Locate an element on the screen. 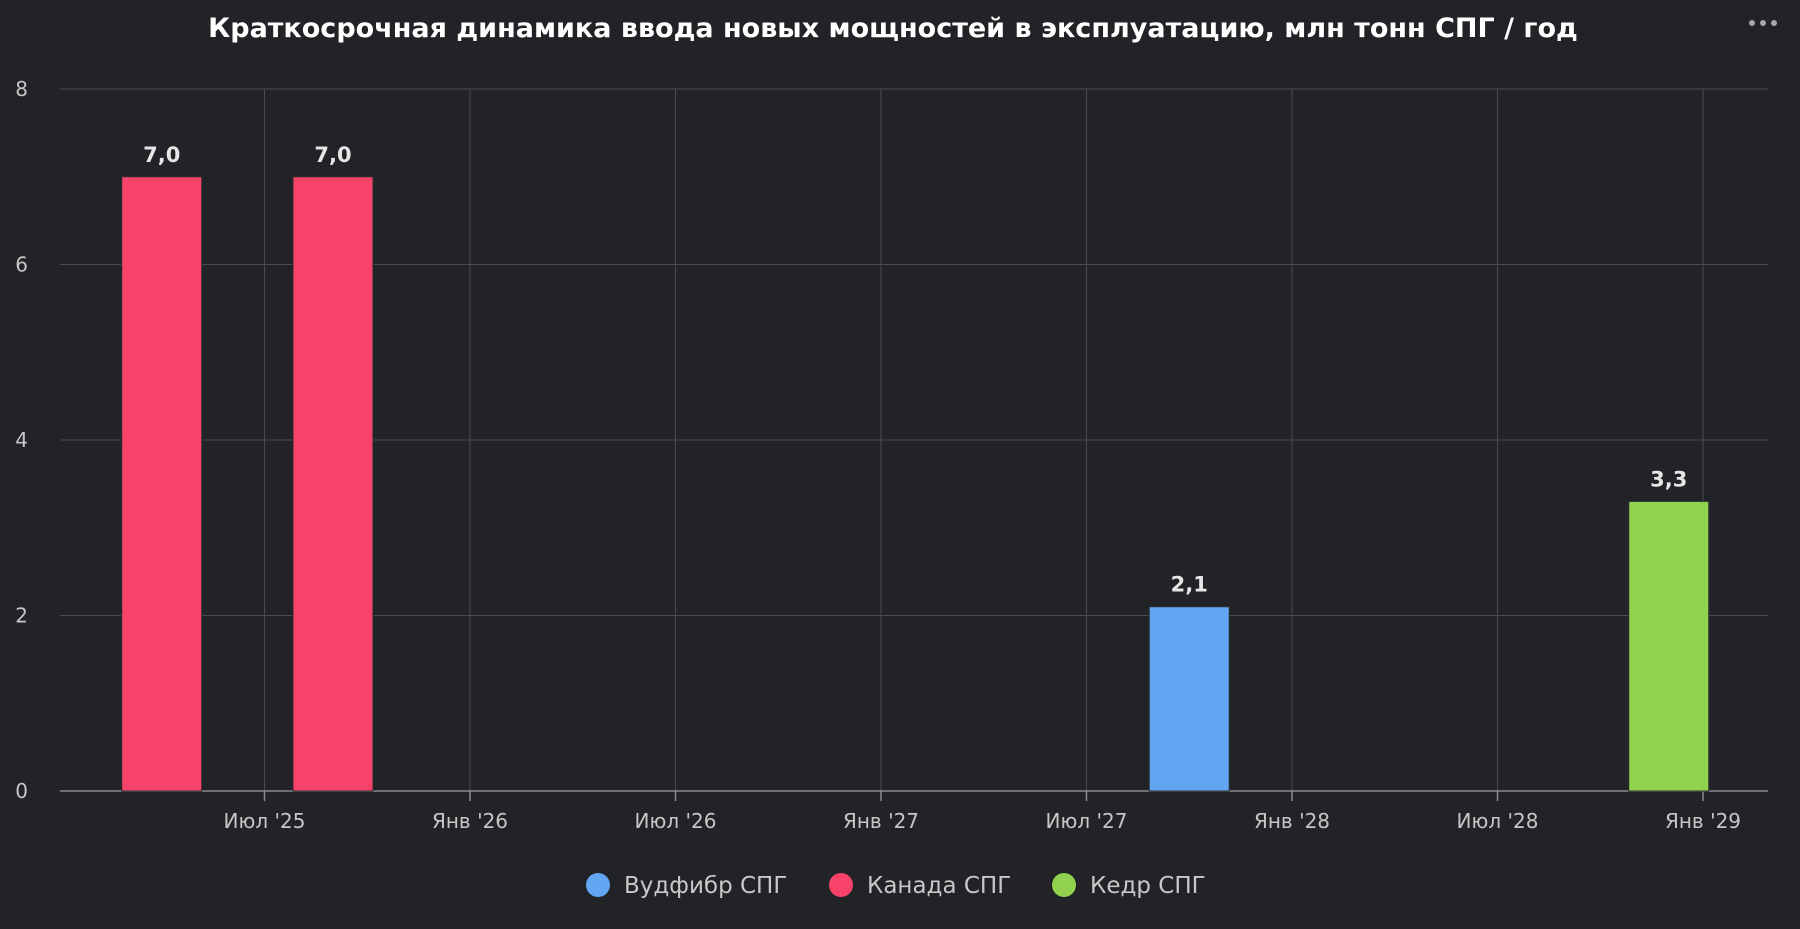  legend-item: Кедр СПГ is located at coordinates (1129, 886).